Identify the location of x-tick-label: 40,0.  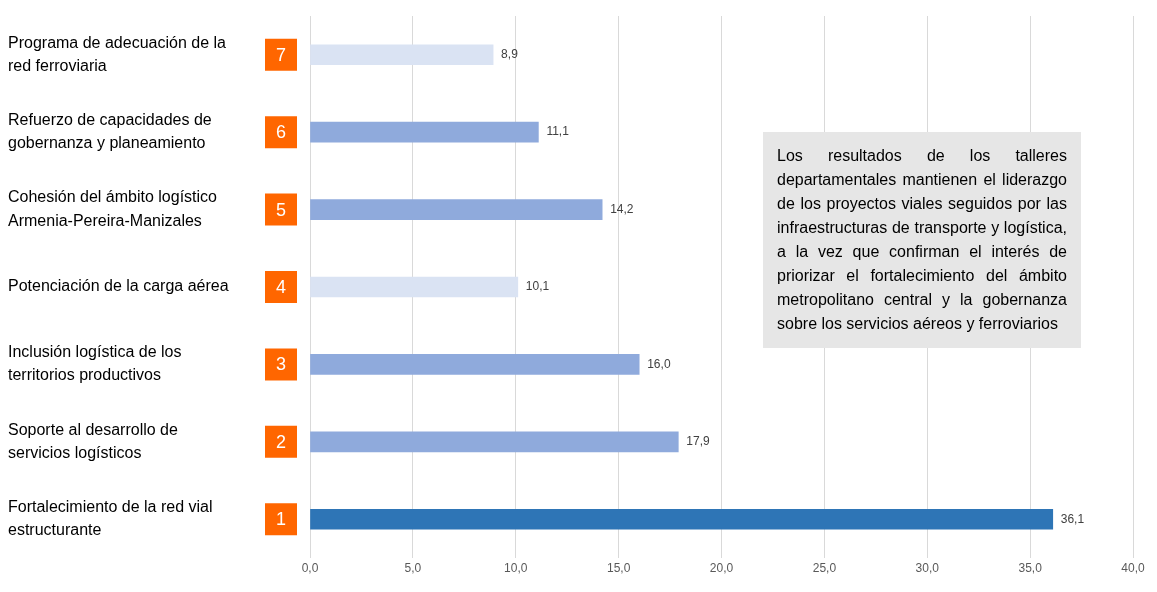
(1133, 567).